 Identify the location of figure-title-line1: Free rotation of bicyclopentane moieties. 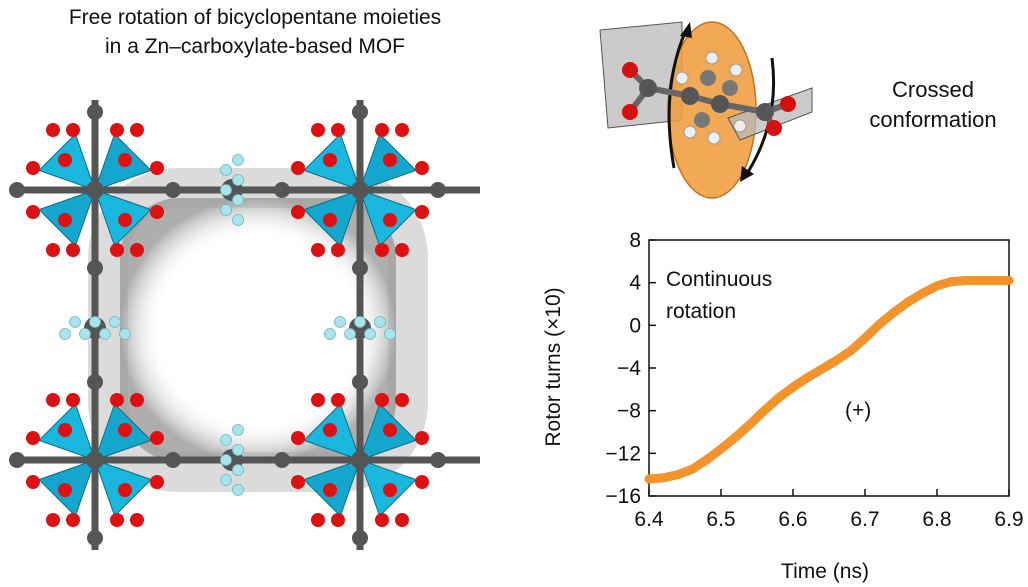
(255, 17).